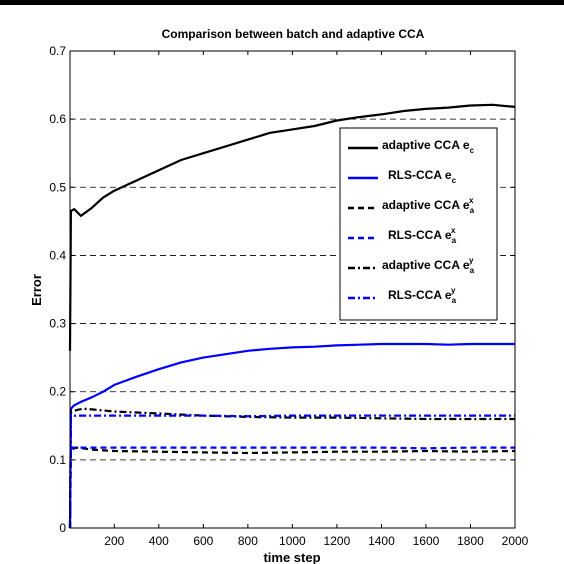 The width and height of the screenshot is (564, 564). Describe the element at coordinates (159, 541) in the screenshot. I see `x-tick-label: 400` at that location.